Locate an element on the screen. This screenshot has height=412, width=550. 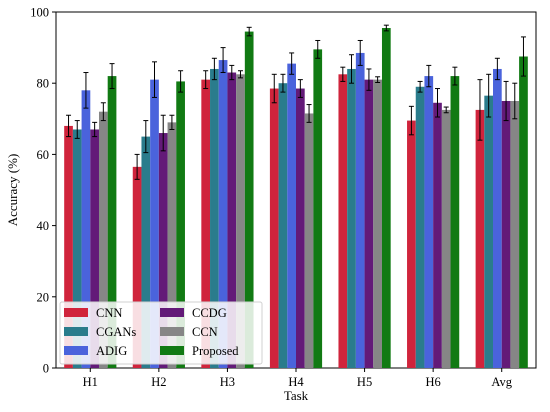
legend-item-ccn: CCN is located at coordinates (189, 332).